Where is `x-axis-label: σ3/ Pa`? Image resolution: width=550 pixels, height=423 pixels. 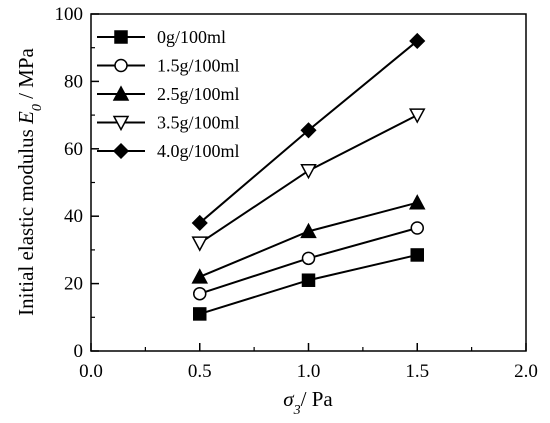 x-axis-label: σ3/ Pa is located at coordinates (308, 402).